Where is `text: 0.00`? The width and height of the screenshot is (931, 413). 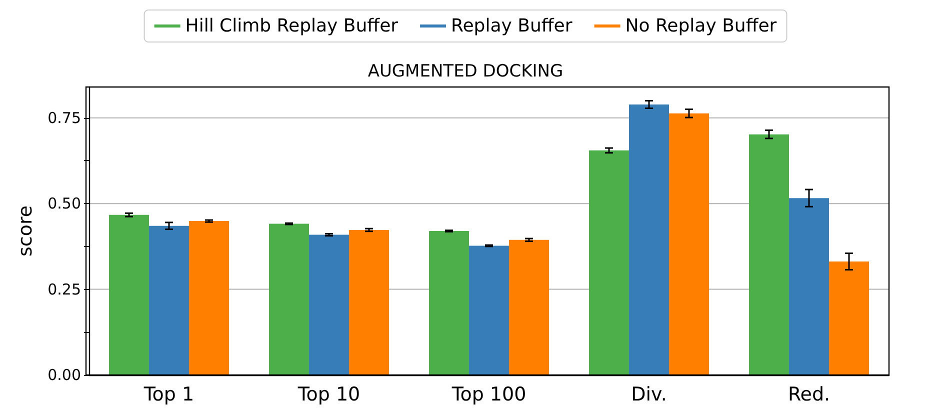 text: 0.00 is located at coordinates (64, 375).